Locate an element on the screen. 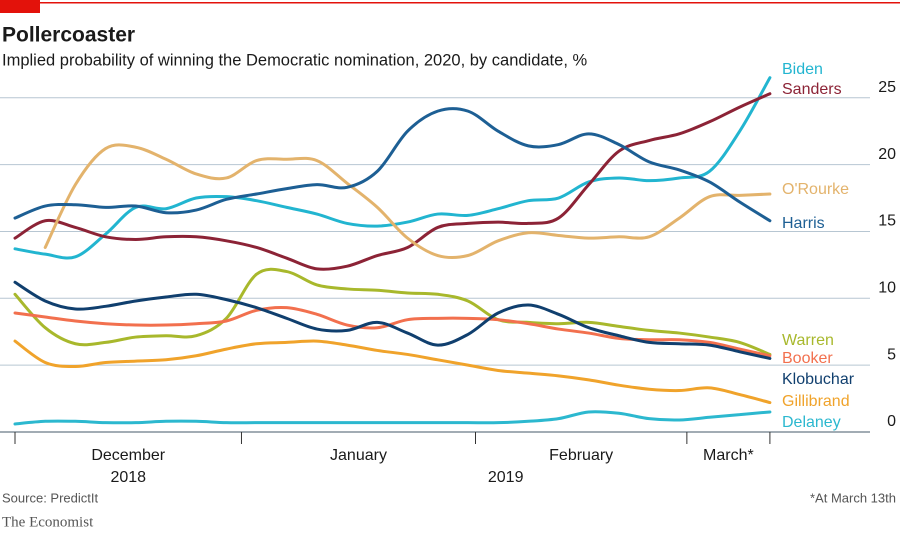 This screenshot has width=900, height=534. series-label: Biden is located at coordinates (802, 69).